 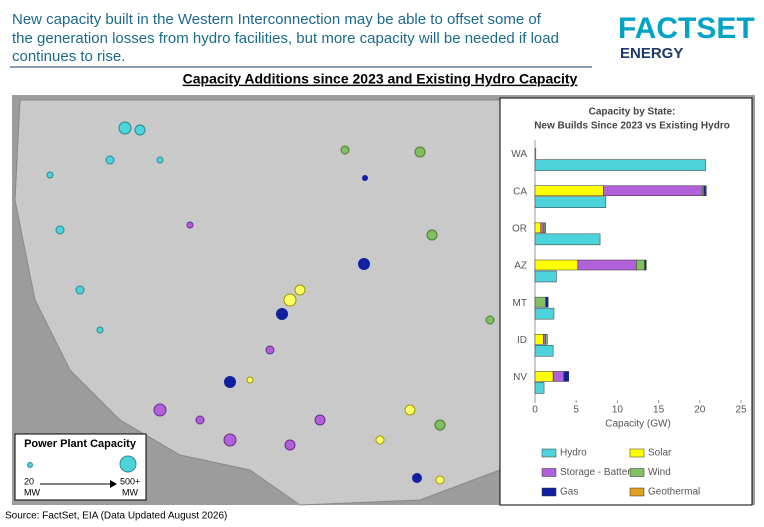 What do you see at coordinates (674, 492) in the screenshot?
I see `legend-label: Geothermal` at bounding box center [674, 492].